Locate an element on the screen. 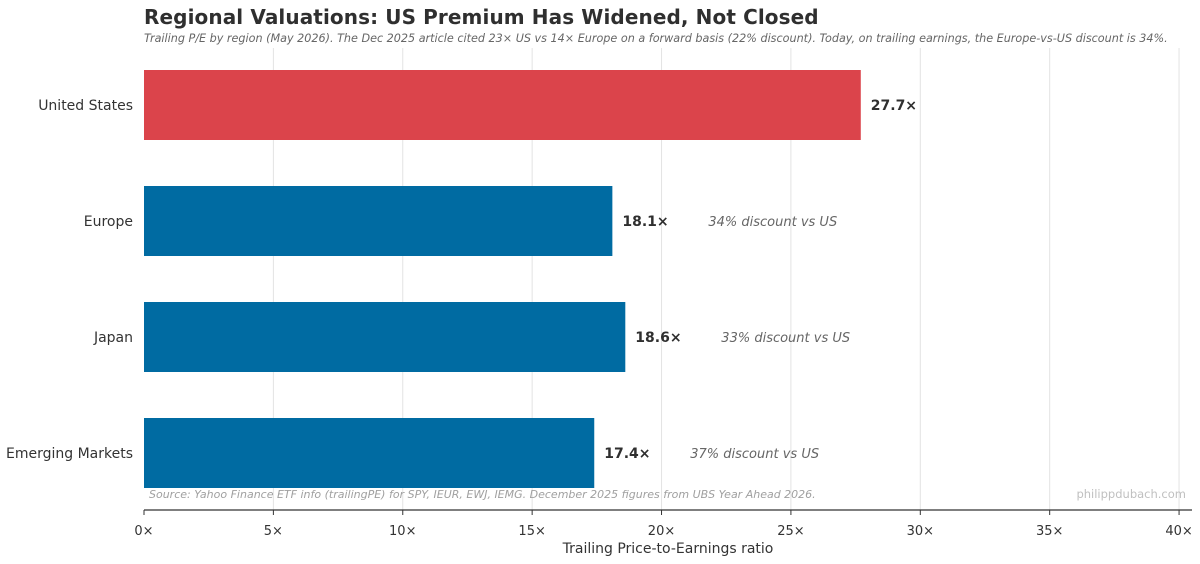 The image size is (1200, 564). discount-annotation-1: 34% discount vs US is located at coordinates (772, 222).